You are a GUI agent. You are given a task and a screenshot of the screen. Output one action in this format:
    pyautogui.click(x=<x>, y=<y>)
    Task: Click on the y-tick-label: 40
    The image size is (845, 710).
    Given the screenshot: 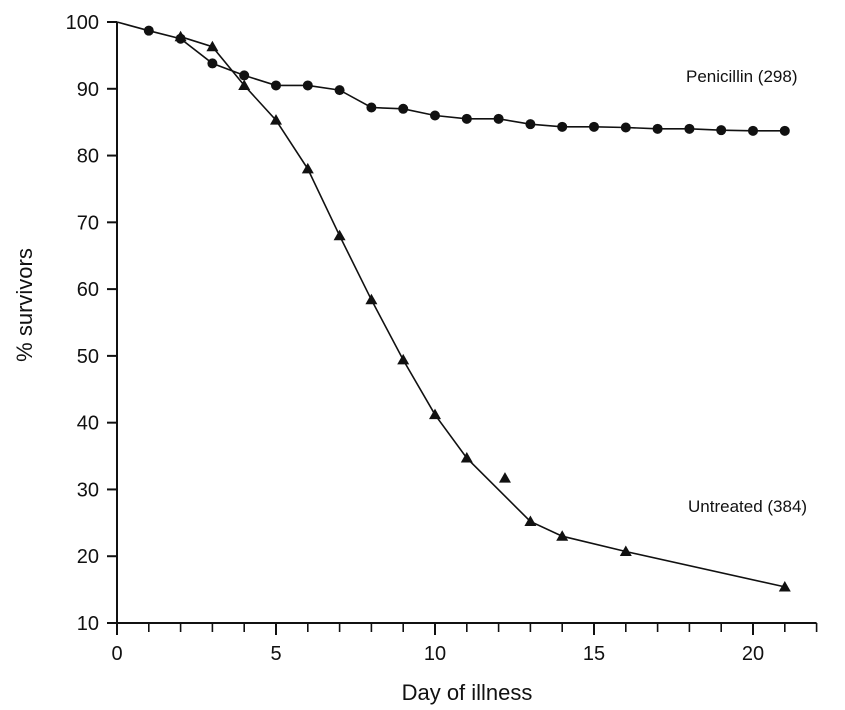 What is the action you would take?
    pyautogui.click(x=88, y=424)
    